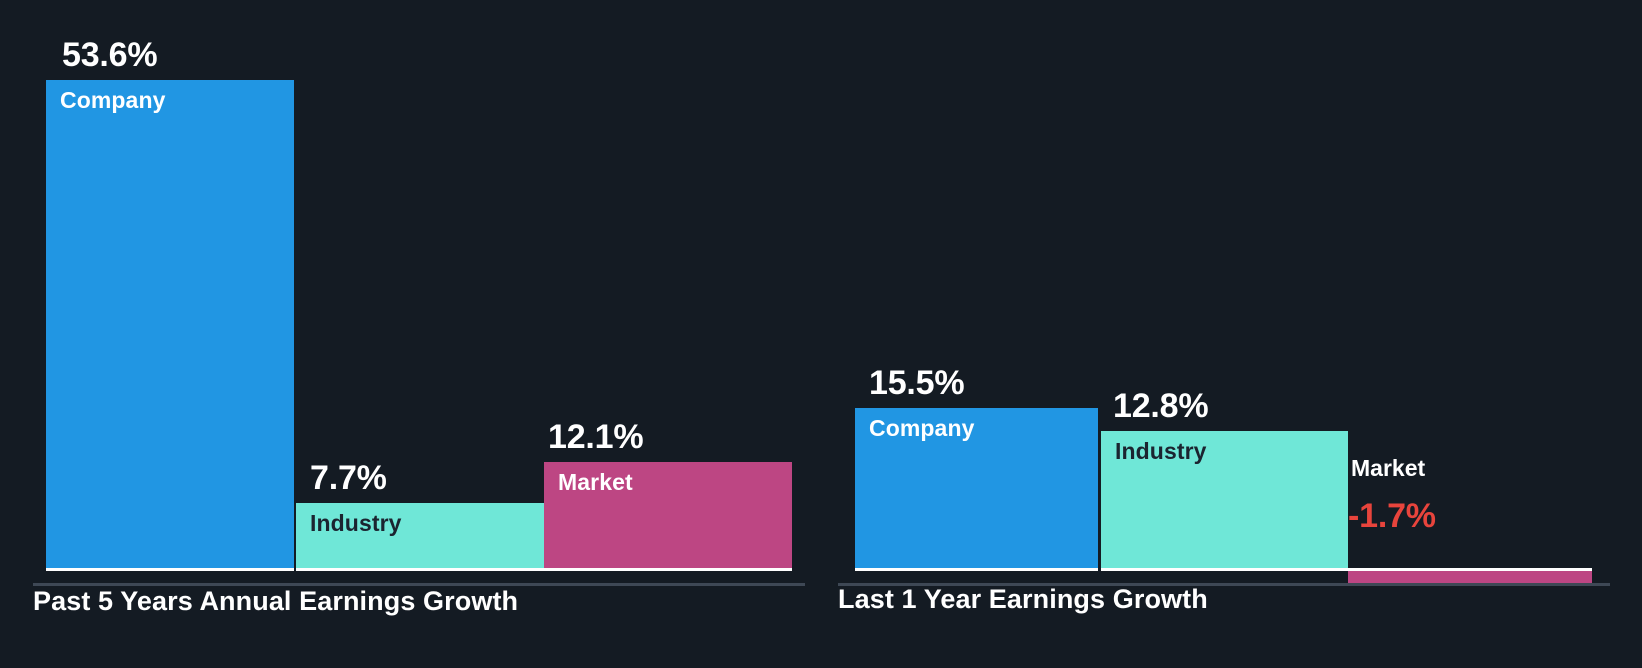 This screenshot has width=1642, height=668. I want to click on value-label-market: -1.7%, so click(1392, 516).